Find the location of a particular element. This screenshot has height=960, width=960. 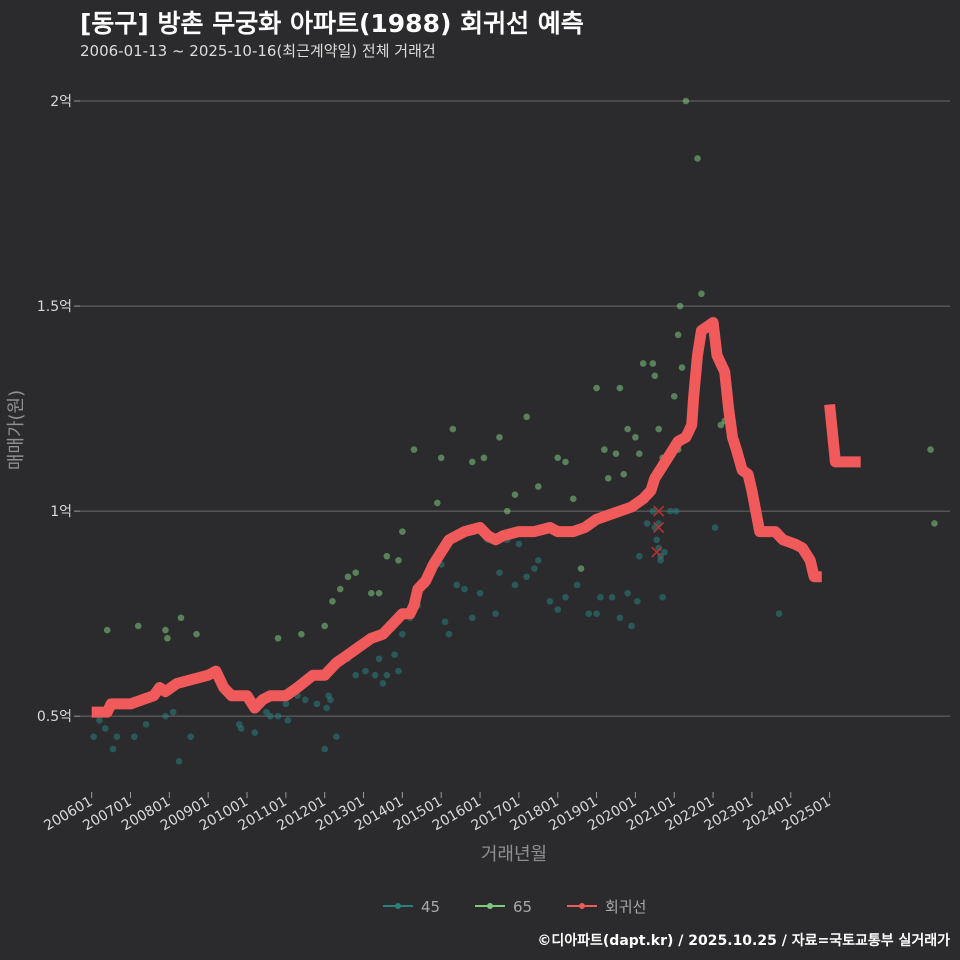

y-tick-label: 1.5억 is located at coordinates (54, 307).